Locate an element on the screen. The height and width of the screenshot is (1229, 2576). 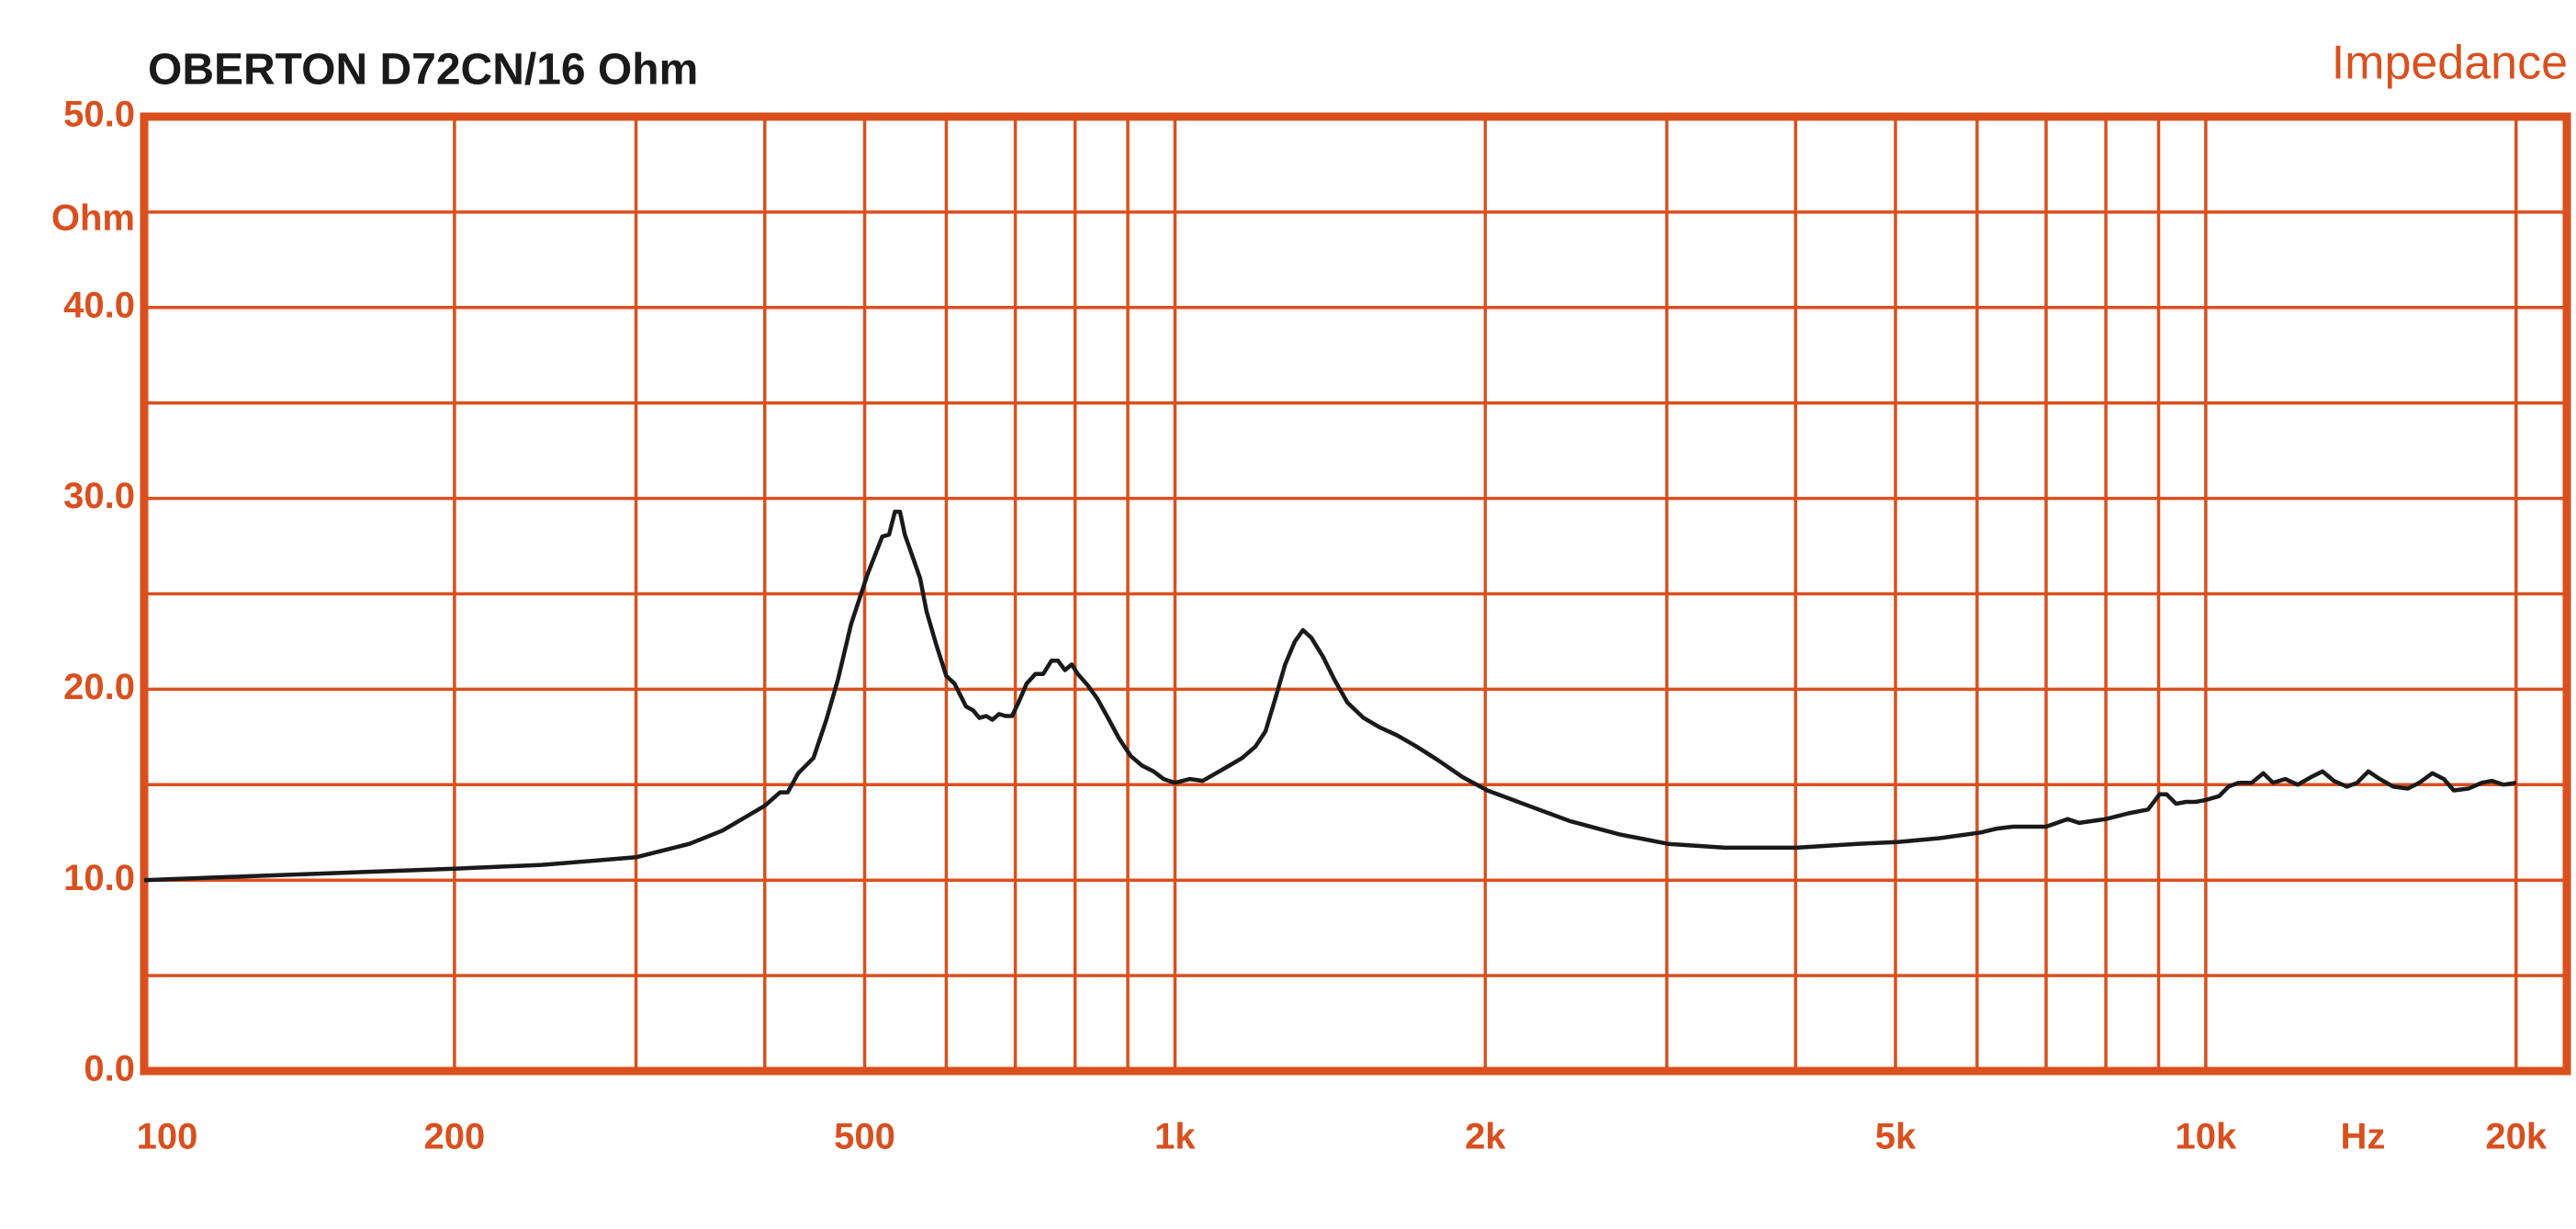
chart-title: OBERTON D72CN/16 Ohm is located at coordinates (423, 70).